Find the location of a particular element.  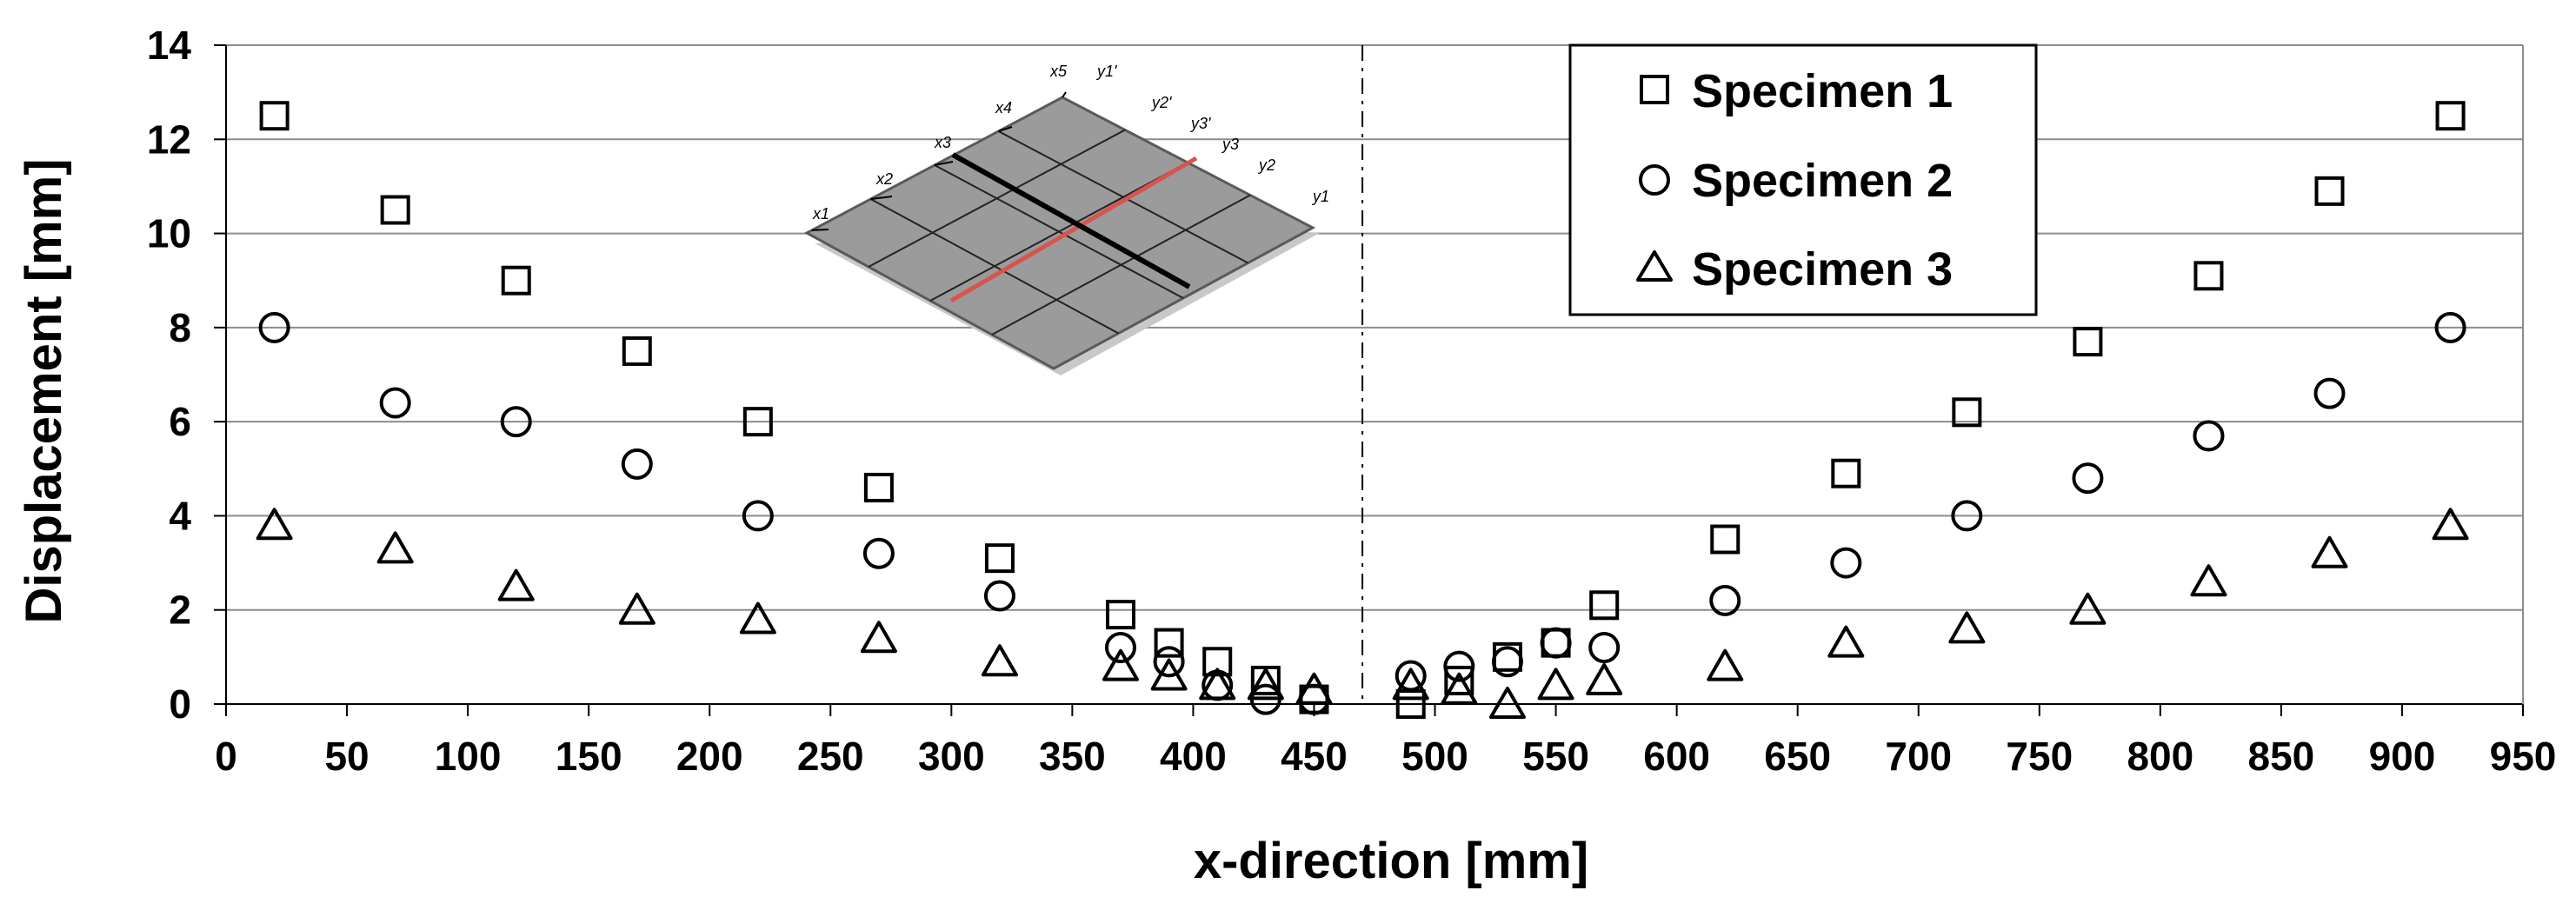

x-tick-label-850: 850 is located at coordinates (2281, 756).